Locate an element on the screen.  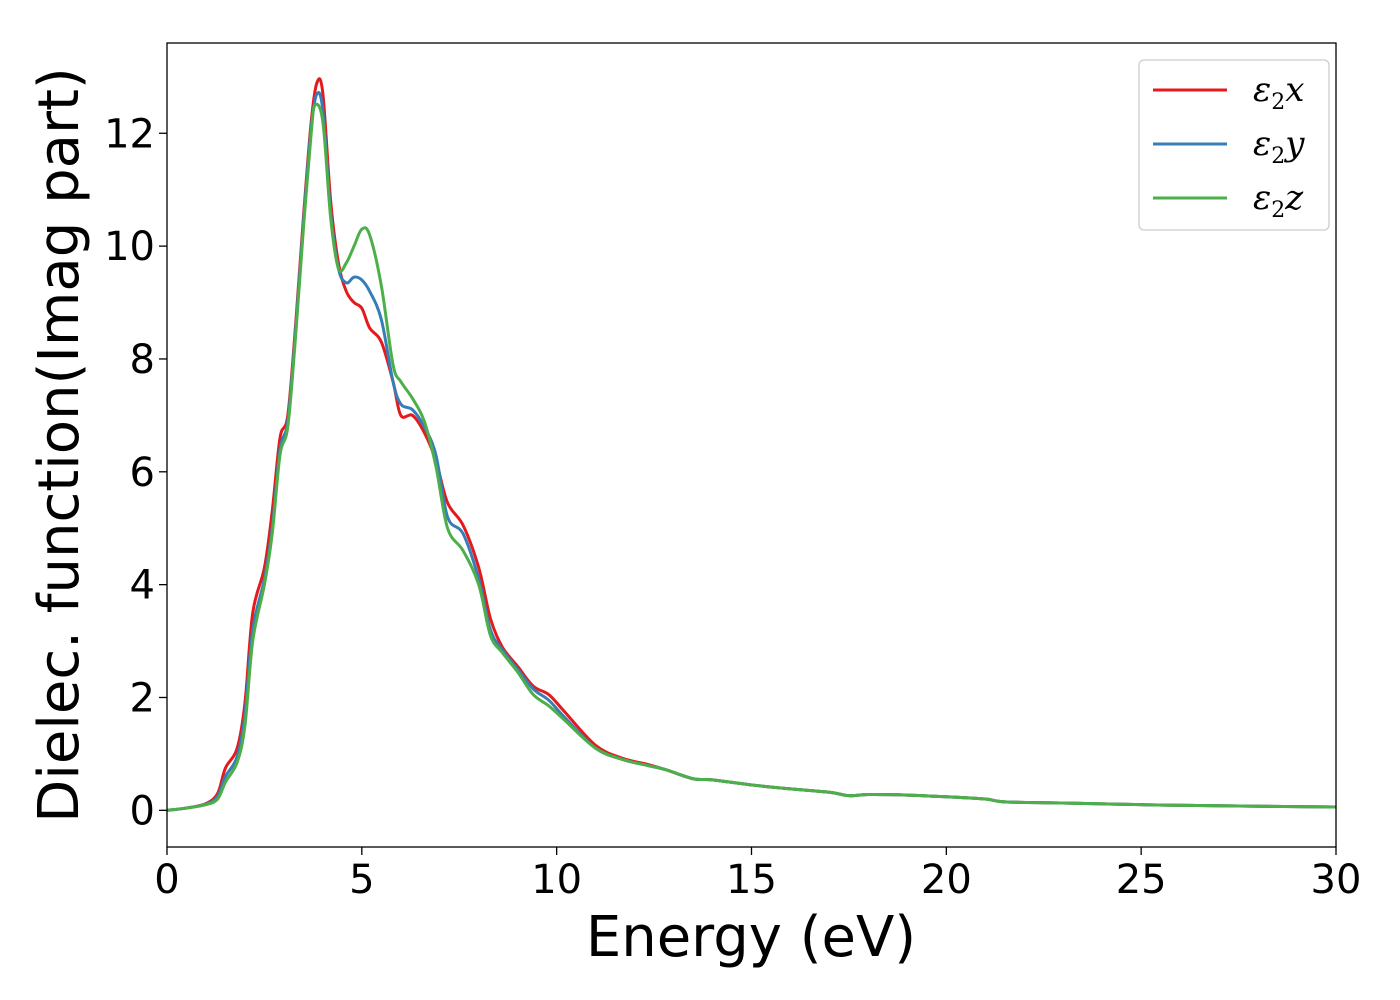
x-tick-label: 15 is located at coordinates (751, 880).